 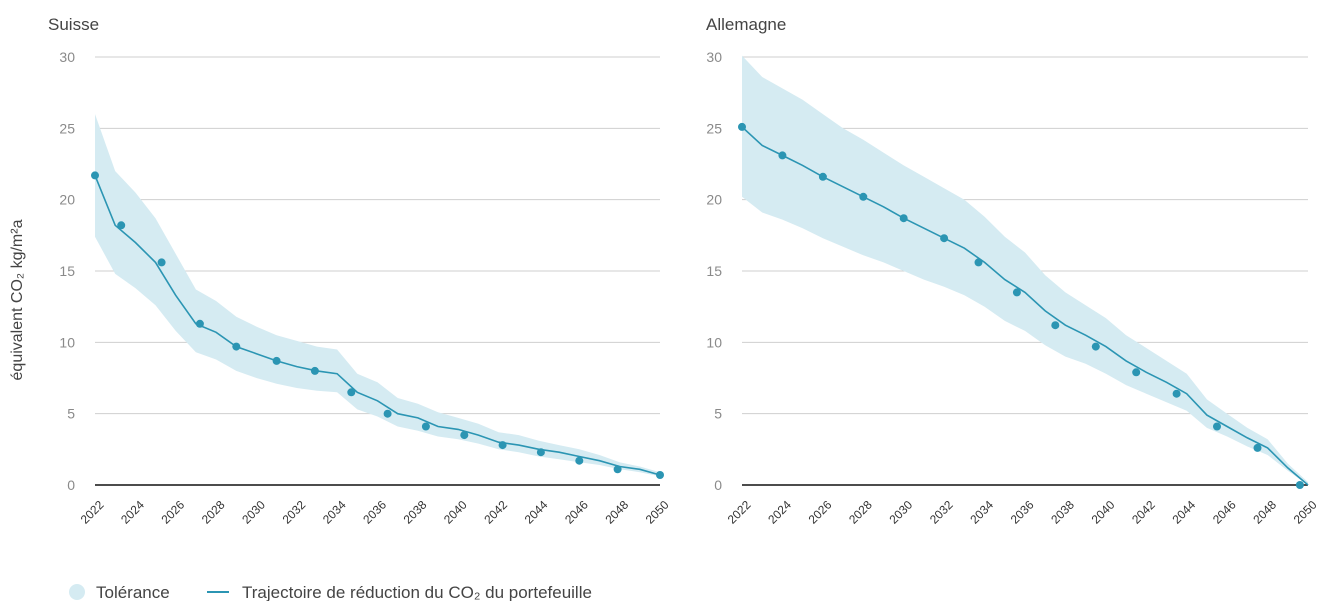 I want to click on y-axis-label: équivalent CO₂ kg/m²a, so click(x=17, y=299).